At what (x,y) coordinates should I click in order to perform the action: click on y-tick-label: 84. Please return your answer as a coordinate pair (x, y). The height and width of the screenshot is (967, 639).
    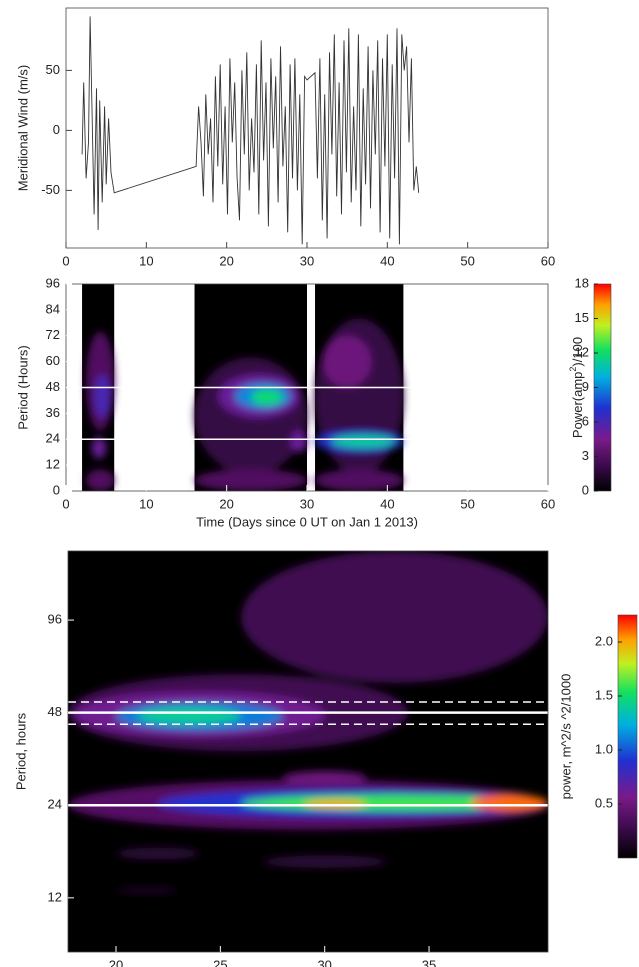
    Looking at the image, I should click on (53, 308).